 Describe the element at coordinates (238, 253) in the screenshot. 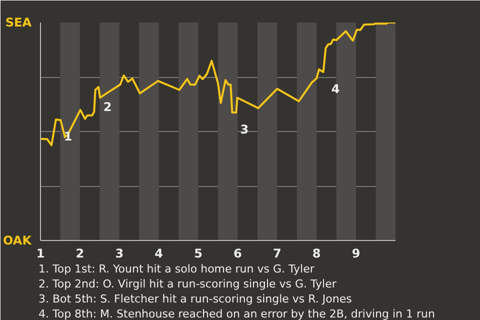

I see `x-tick-label: 6` at that location.